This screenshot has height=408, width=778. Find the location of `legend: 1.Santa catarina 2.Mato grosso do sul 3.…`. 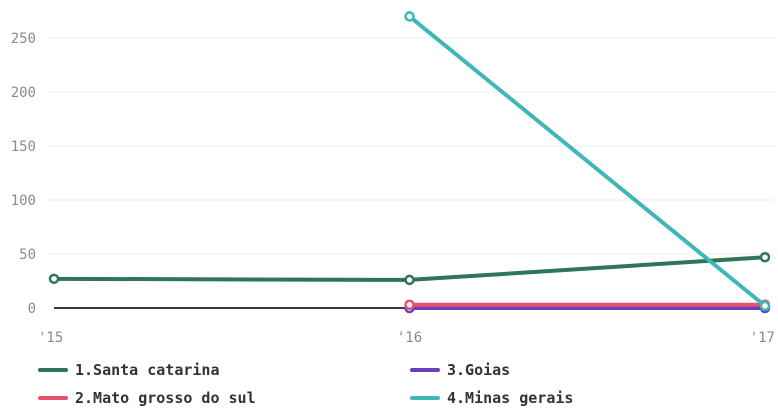

legend: 1.Santa catarina 2.Mato grosso do sul 3.… is located at coordinates (389, 382).